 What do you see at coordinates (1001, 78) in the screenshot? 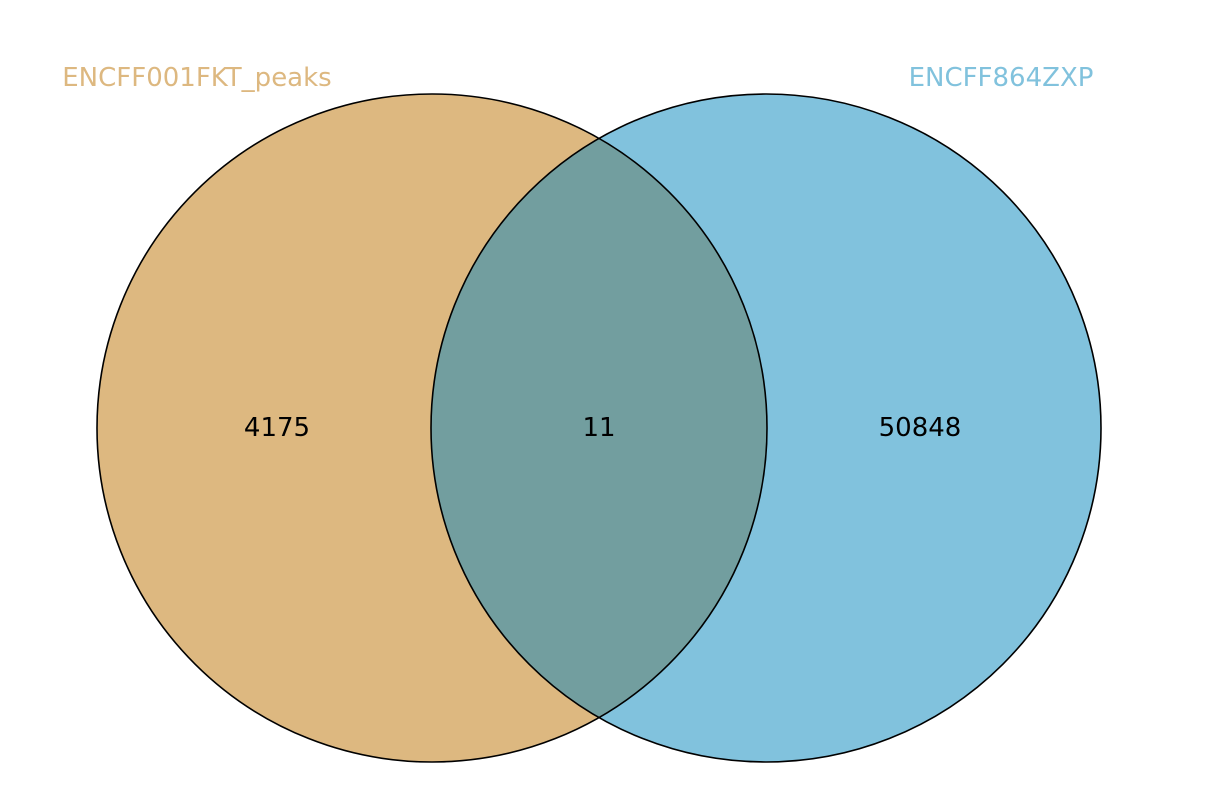
I see `set-label-right: ENCFF864ZXP` at bounding box center [1001, 78].